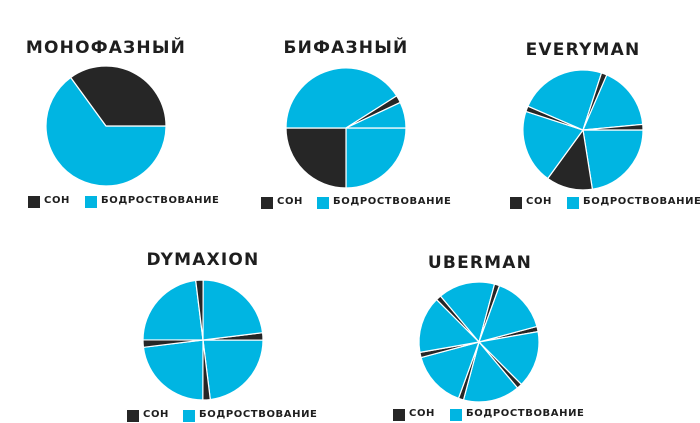 This screenshot has width=700, height=423. Describe the element at coordinates (106, 48) in the screenshot. I see `chart-title: МОНОФАЗНЫЙ` at that location.